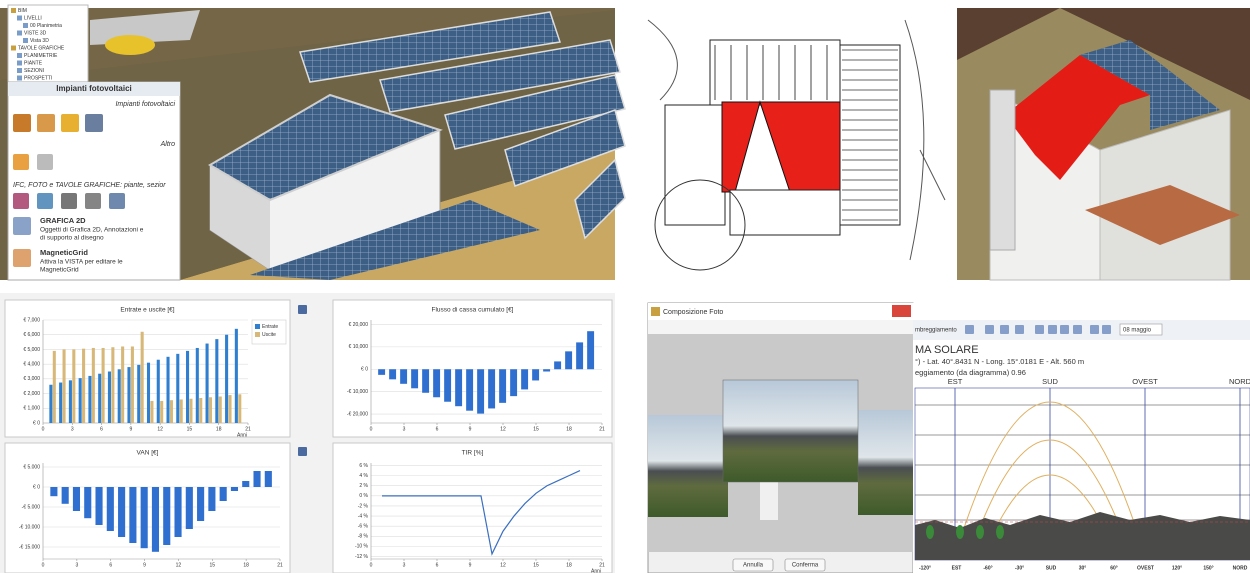  I want to click on y-tick-label: € 5,000, so click(31, 350).